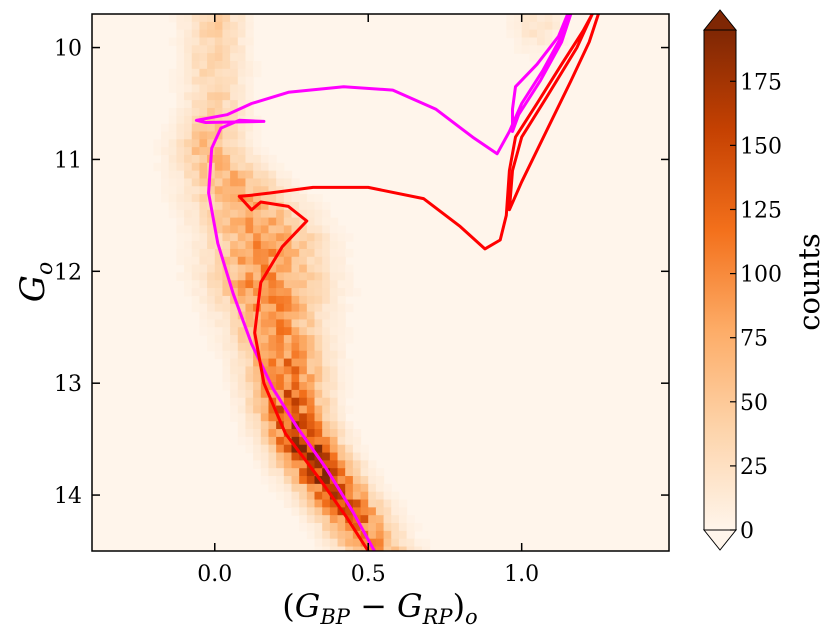  What do you see at coordinates (68, 160) in the screenshot?
I see `y-tick-label: 11` at bounding box center [68, 160].